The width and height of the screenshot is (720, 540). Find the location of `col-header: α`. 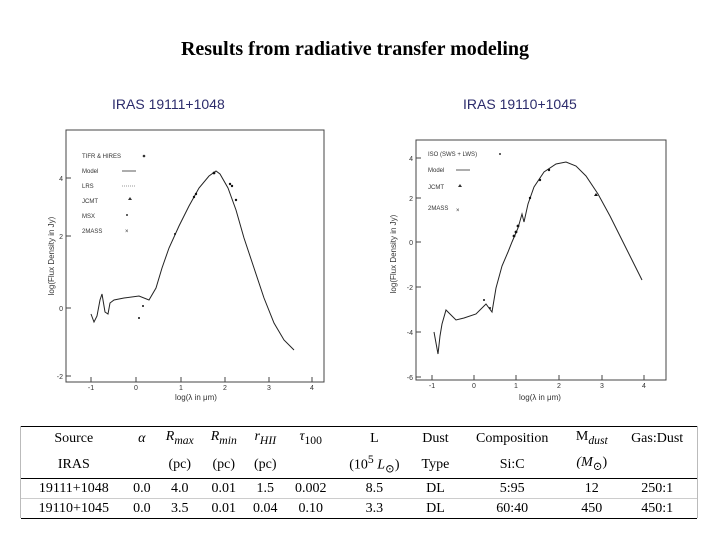

col-header: α is located at coordinates (142, 438).